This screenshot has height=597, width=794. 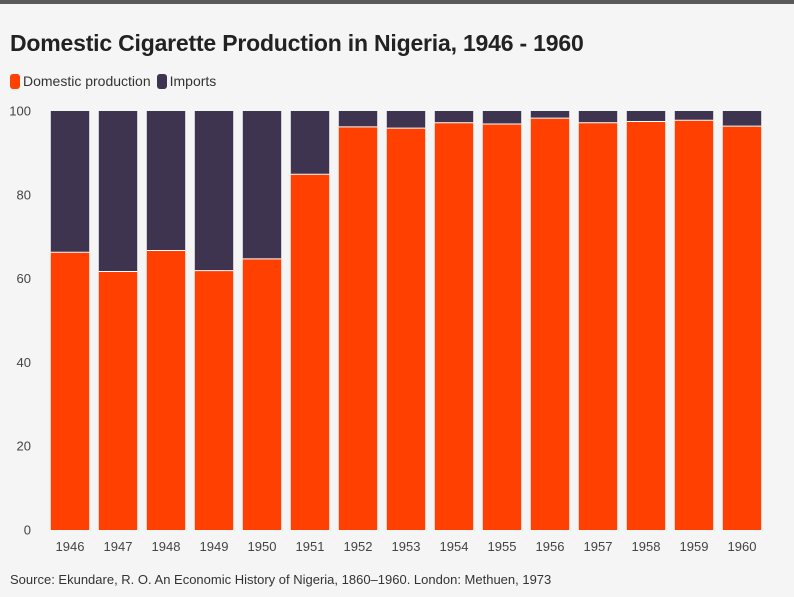 What do you see at coordinates (214, 400) in the screenshot?
I see `bar-domestic-1949` at bounding box center [214, 400].